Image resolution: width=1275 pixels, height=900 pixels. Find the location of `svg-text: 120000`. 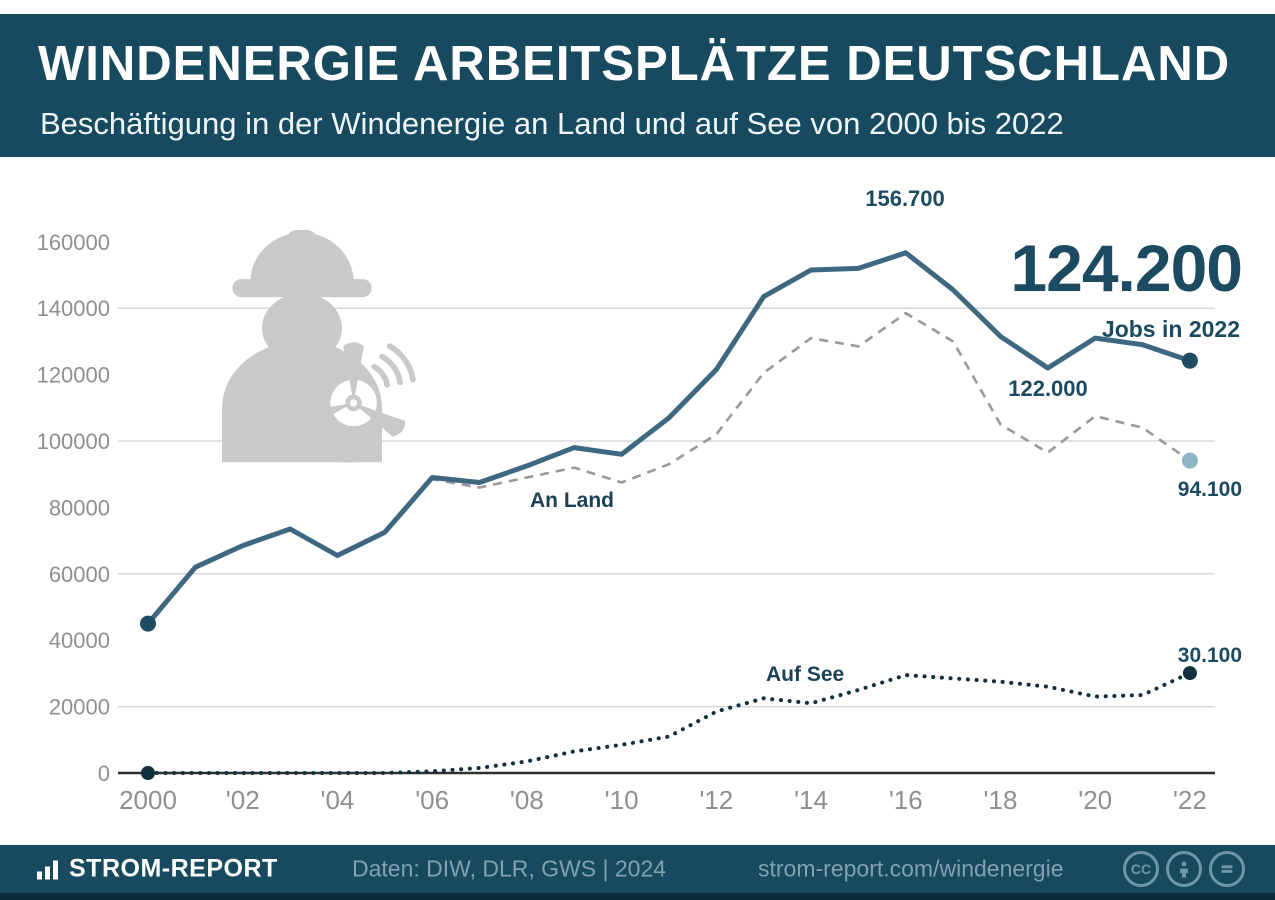

svg-text: 120000 is located at coordinates (73, 375).